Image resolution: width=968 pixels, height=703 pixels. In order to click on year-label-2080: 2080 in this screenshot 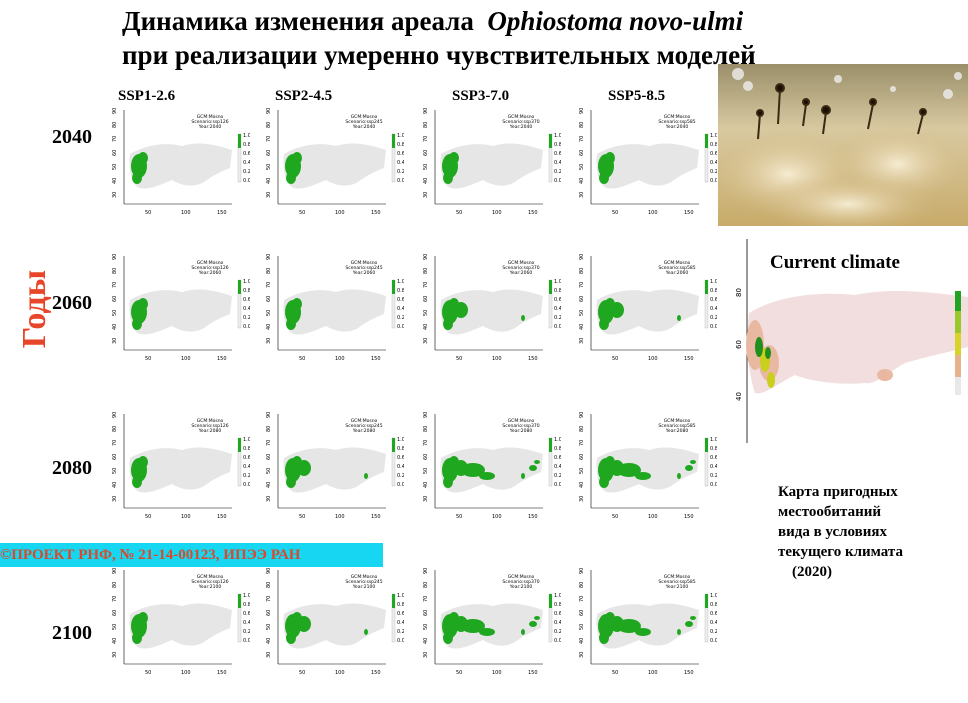, I will do `click(72, 468)`.